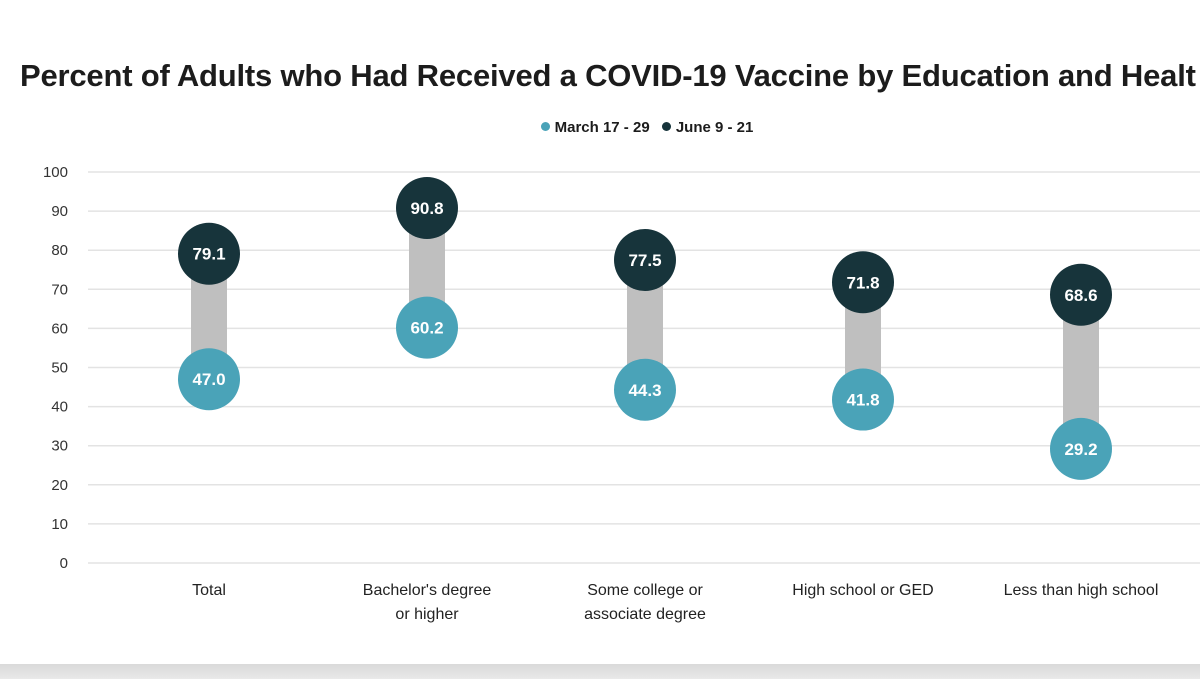 The height and width of the screenshot is (679, 1200). I want to click on june-value-label: 90.8, so click(426, 208).